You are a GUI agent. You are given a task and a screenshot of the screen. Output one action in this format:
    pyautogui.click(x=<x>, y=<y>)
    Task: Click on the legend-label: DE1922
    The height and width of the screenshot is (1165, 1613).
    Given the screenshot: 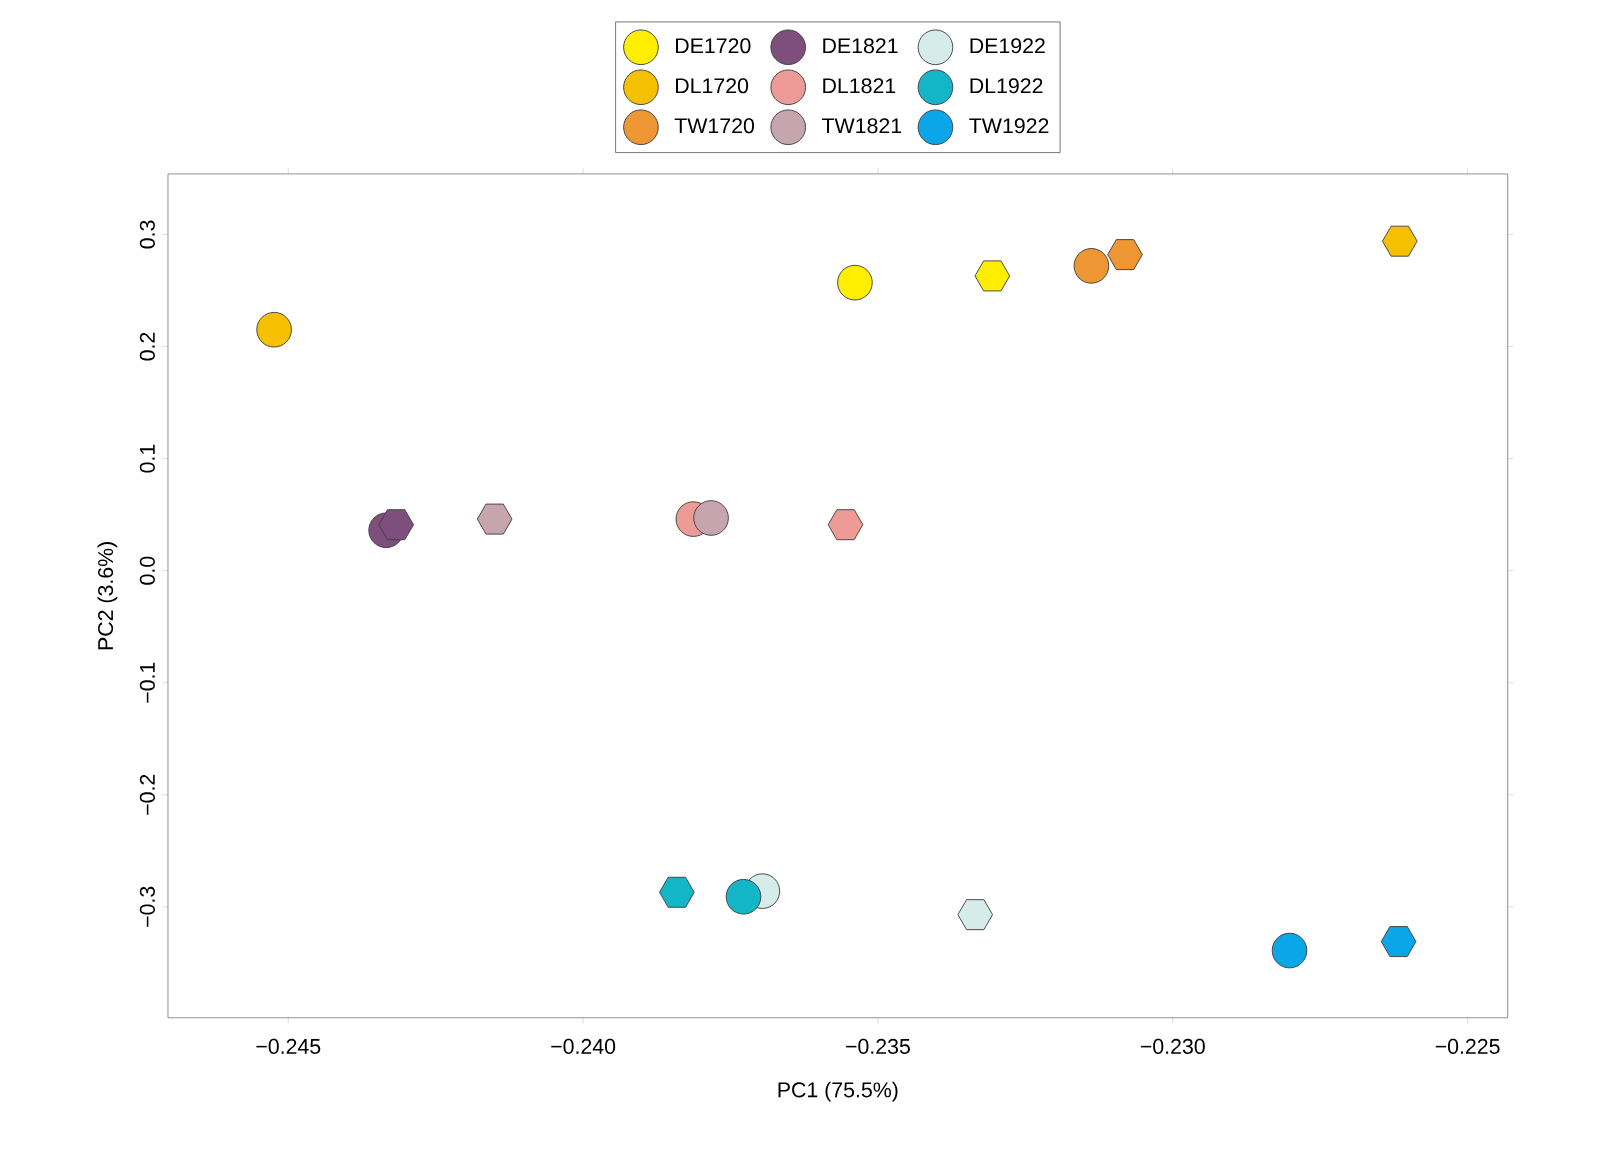 What is the action you would take?
    pyautogui.click(x=1007, y=46)
    